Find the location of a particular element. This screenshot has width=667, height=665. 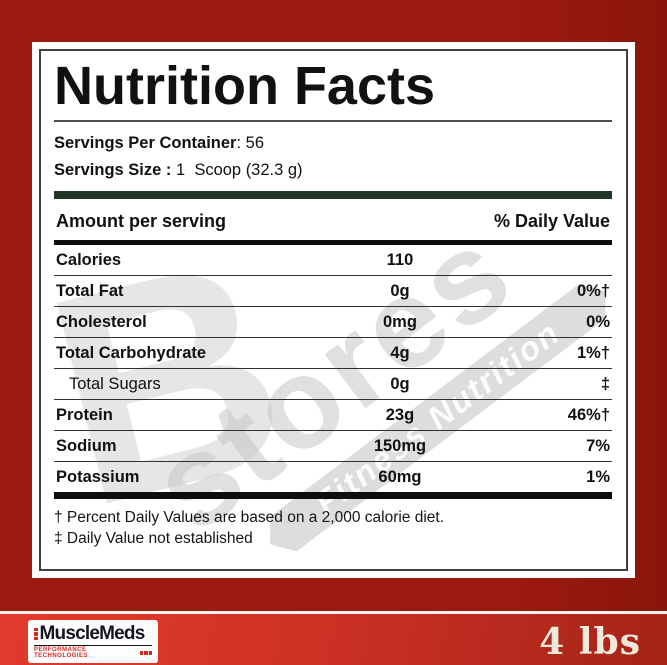

nutrient-name: Total Fat is located at coordinates (90, 290).